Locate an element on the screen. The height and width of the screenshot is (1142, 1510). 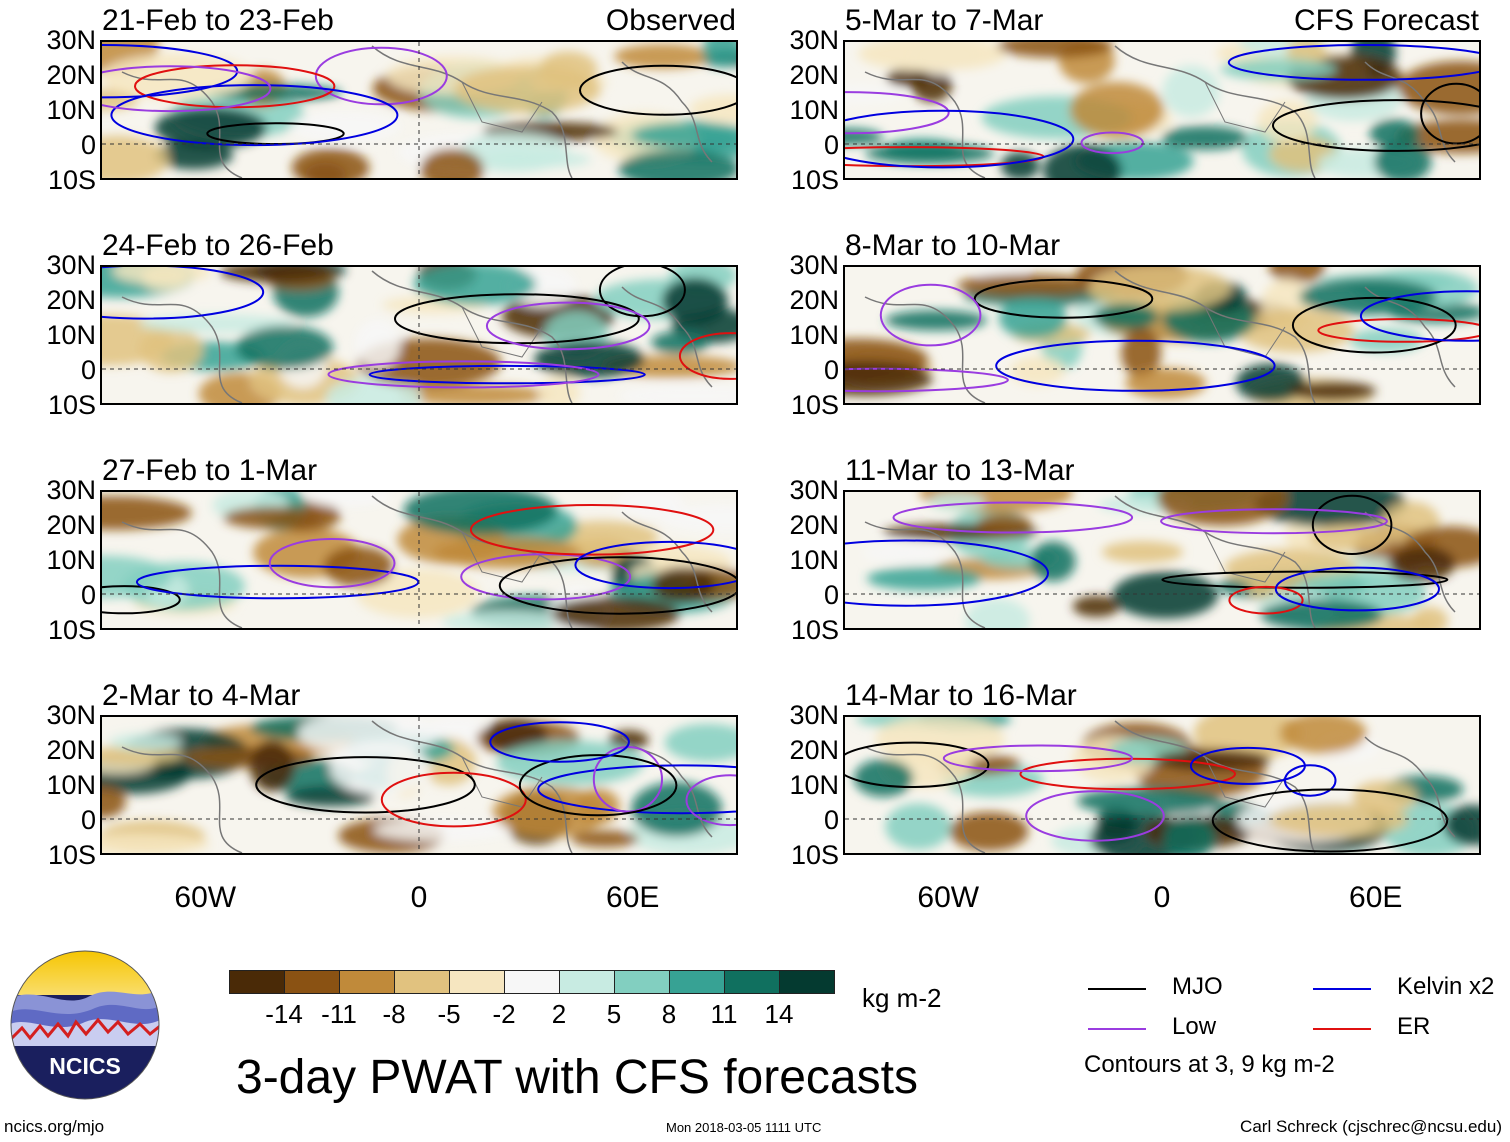
panel-title: 21-Feb to 23-Feb is located at coordinates (218, 20).